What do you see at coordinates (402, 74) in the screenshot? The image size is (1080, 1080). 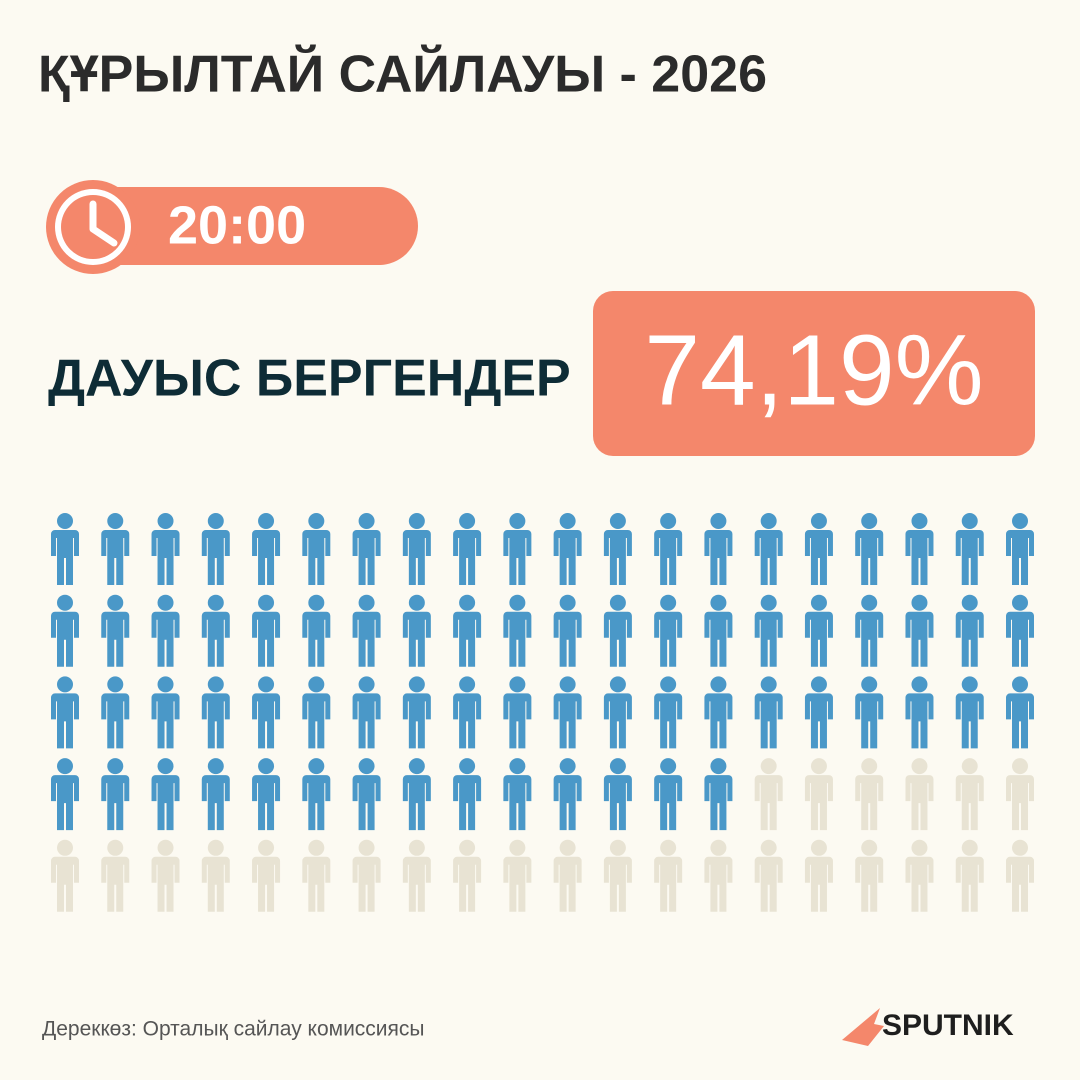 I see `title: ҚҰРЫЛТАЙ САЙЛАУЫ - 2026` at bounding box center [402, 74].